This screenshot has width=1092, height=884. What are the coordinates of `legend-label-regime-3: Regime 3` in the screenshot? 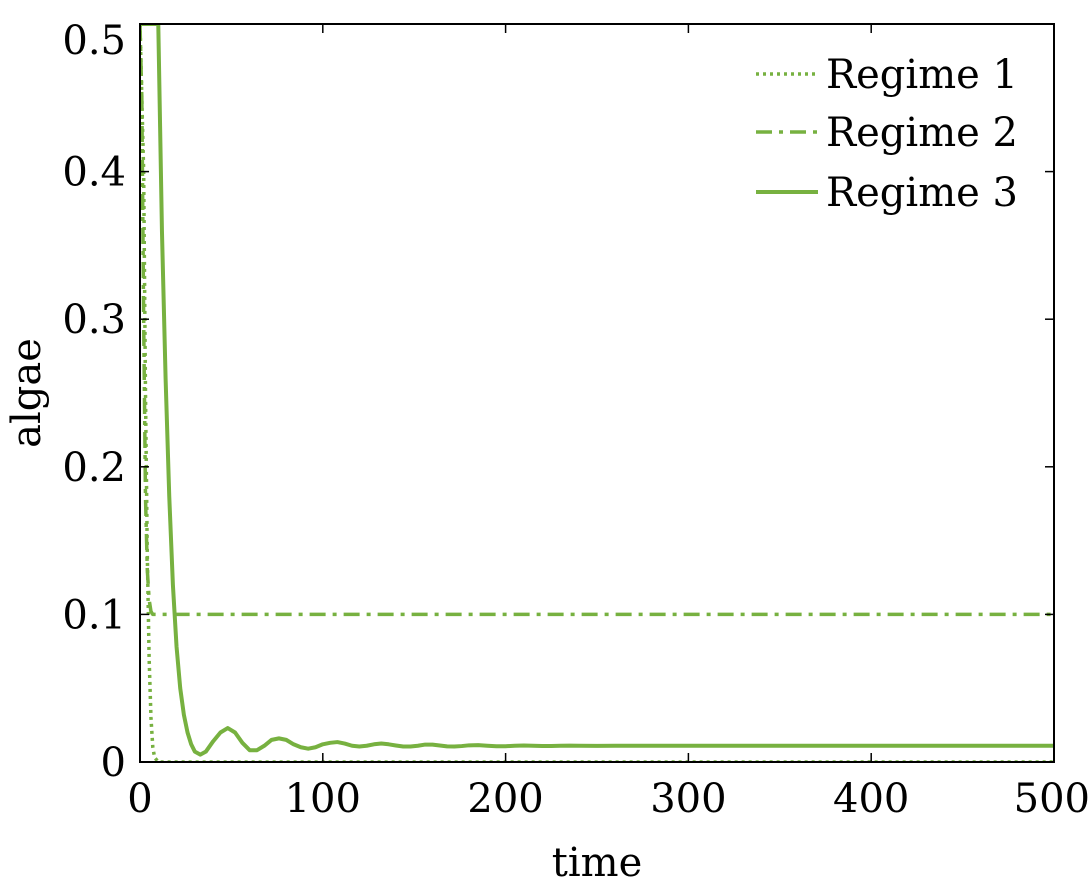 It's located at (922, 193).